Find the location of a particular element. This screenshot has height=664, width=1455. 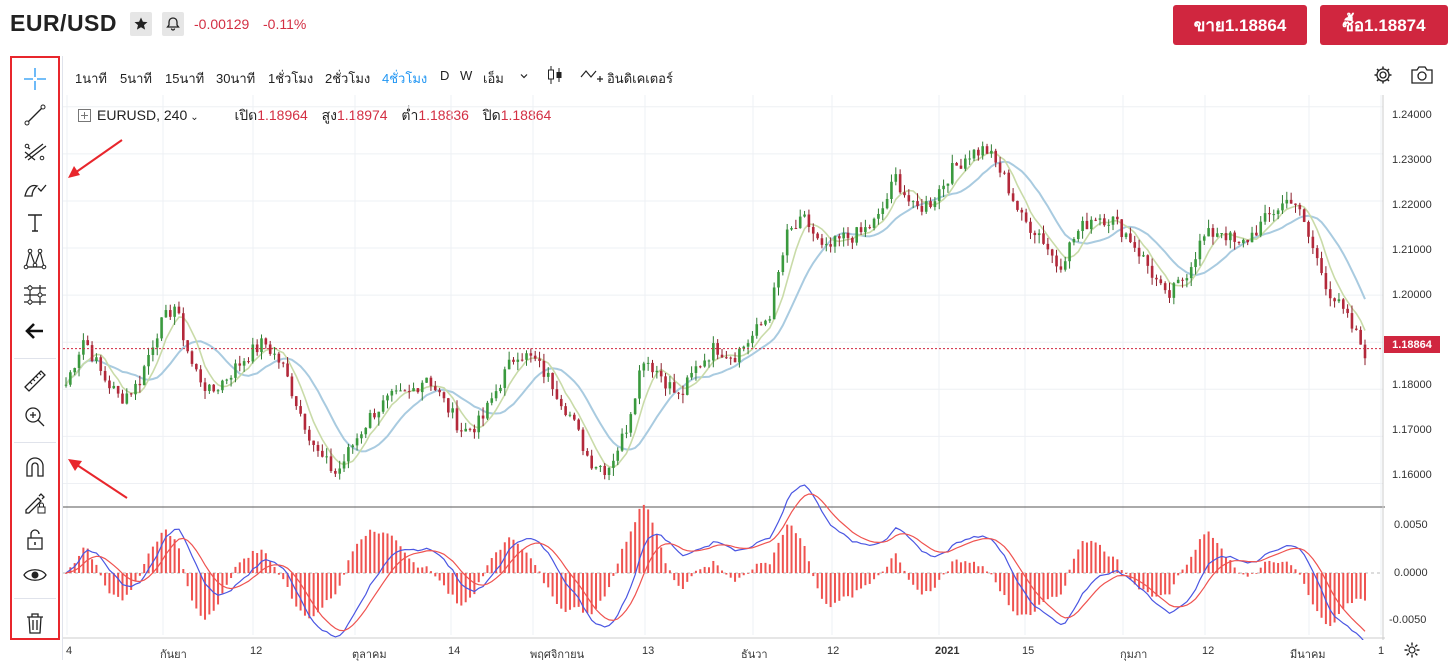

expand-plus-icon is located at coordinates (84, 117).